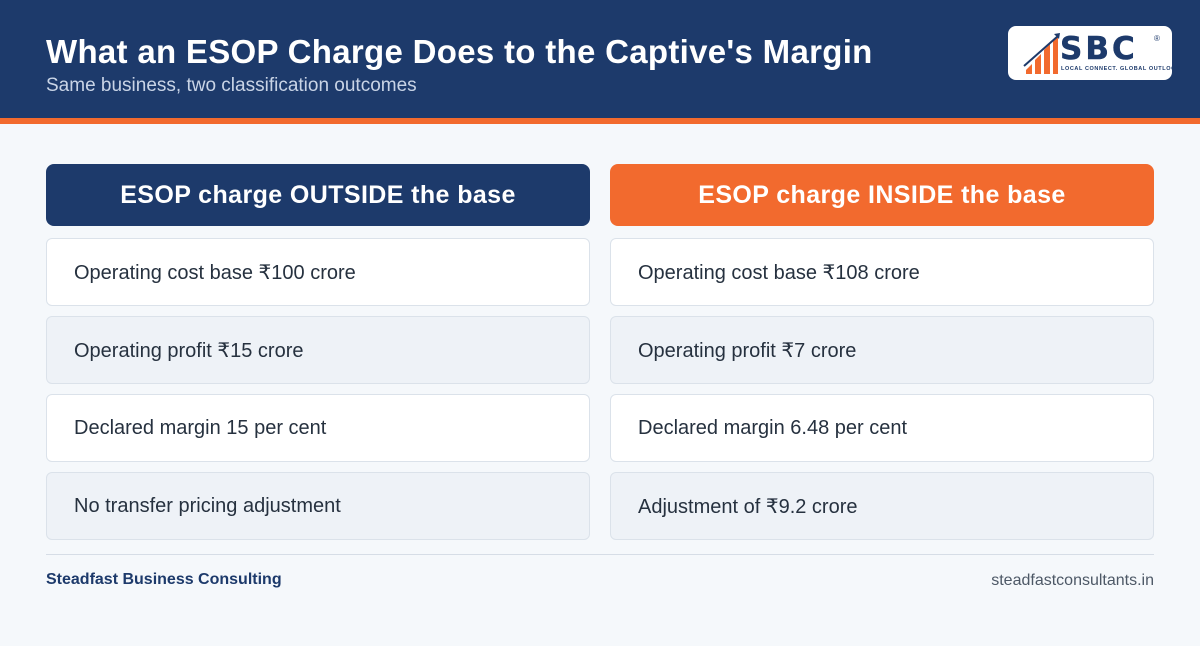 The image size is (1200, 646). I want to click on sbc-logo: SBC ® LOCAL CONNECT. GLOBAL OUTLOOK, so click(1094, 53).